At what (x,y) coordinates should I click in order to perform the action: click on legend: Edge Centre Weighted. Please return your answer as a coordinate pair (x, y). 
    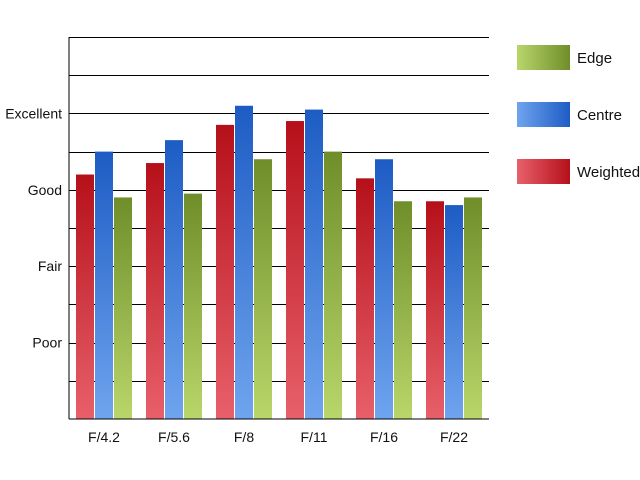
    Looking at the image, I should click on (578, 114).